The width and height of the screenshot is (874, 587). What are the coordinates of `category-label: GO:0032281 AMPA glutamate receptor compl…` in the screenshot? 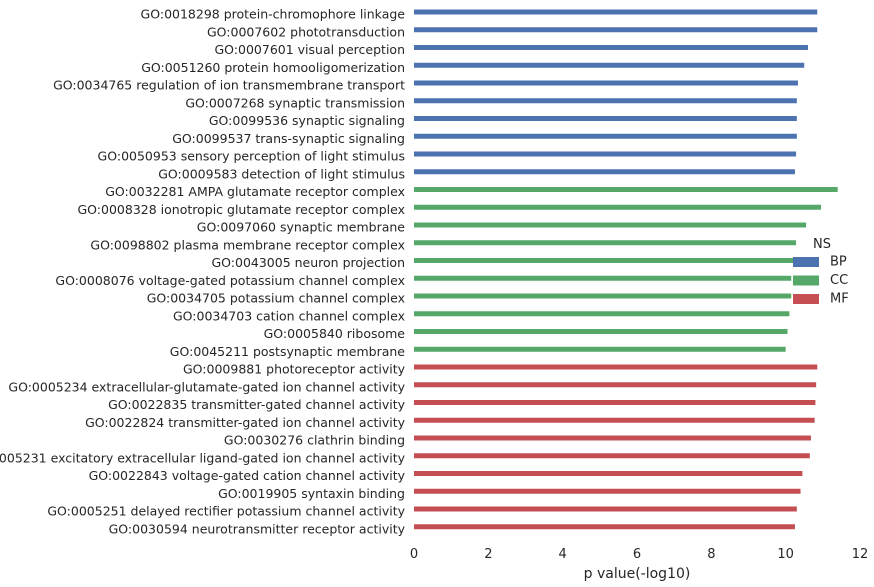 It's located at (255, 191).